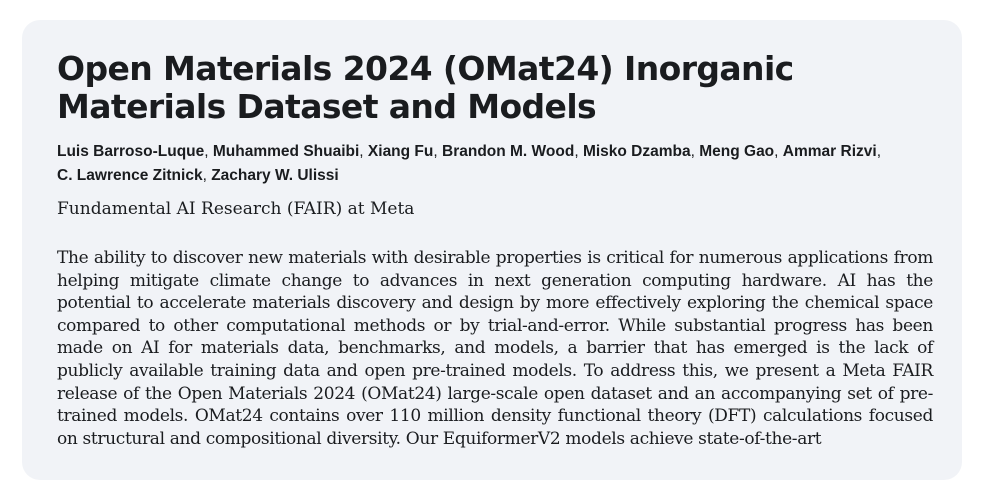 This screenshot has width=984, height=480. What do you see at coordinates (275, 175) in the screenshot?
I see `author-name: Zachary W. Ulissi` at bounding box center [275, 175].